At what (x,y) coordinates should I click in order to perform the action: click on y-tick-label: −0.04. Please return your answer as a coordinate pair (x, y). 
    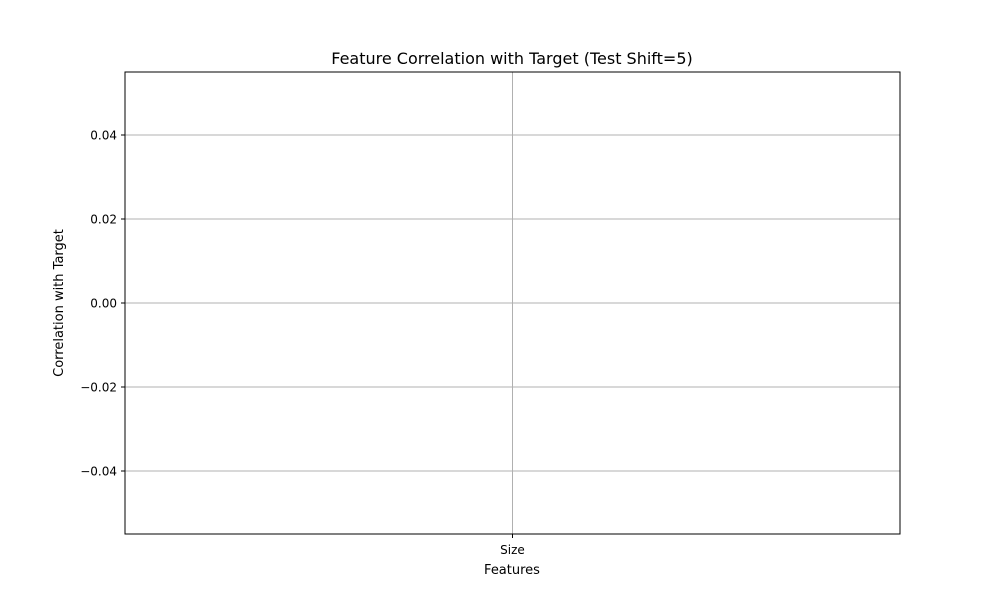
    Looking at the image, I should click on (98, 472).